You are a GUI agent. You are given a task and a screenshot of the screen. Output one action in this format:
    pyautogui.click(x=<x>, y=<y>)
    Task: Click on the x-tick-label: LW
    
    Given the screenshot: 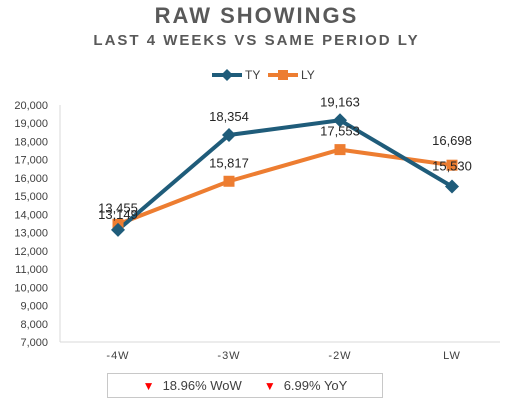 What is the action you would take?
    pyautogui.click(x=452, y=356)
    